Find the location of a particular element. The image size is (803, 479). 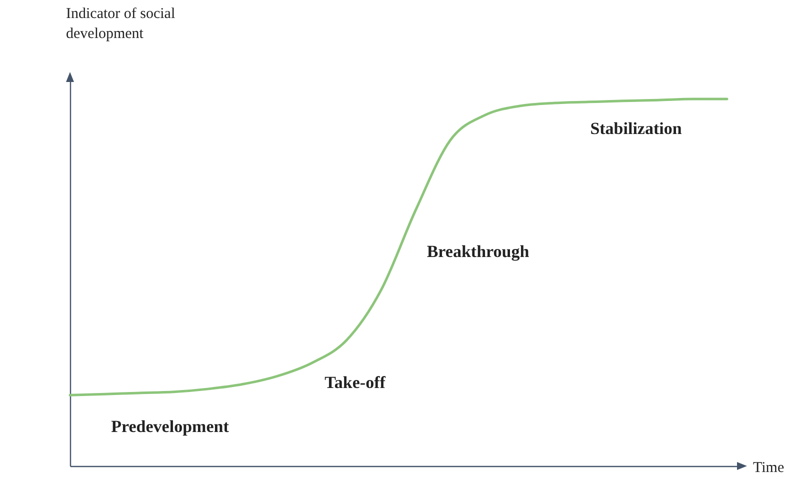

y-axis-title: Indicator of social development is located at coordinates (121, 24).